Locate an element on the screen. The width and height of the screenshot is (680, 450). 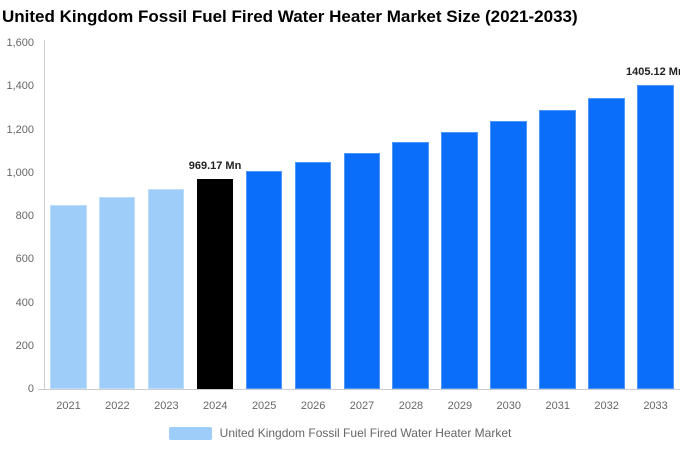
x-axis-tick-label: 2024 is located at coordinates (215, 406).